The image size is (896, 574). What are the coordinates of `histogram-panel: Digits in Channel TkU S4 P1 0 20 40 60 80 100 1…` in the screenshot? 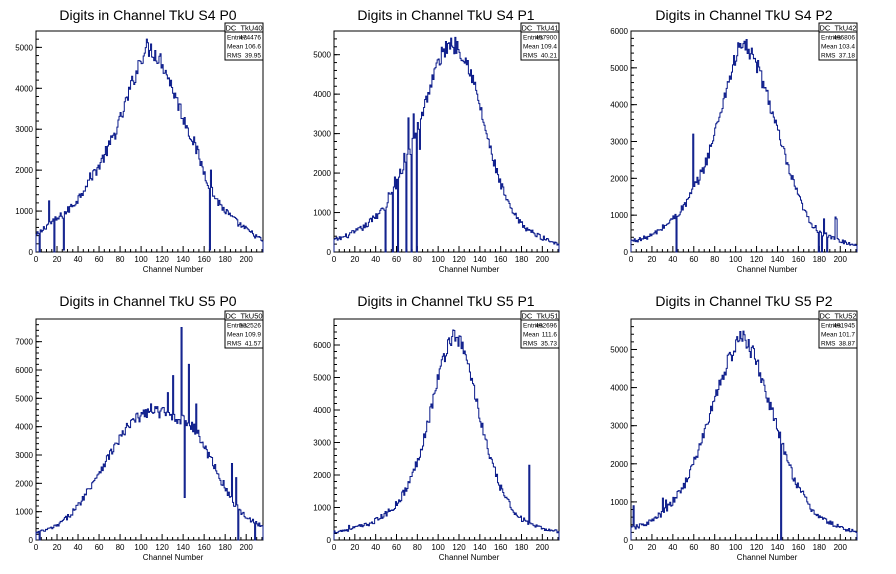 It's located at (436, 140).